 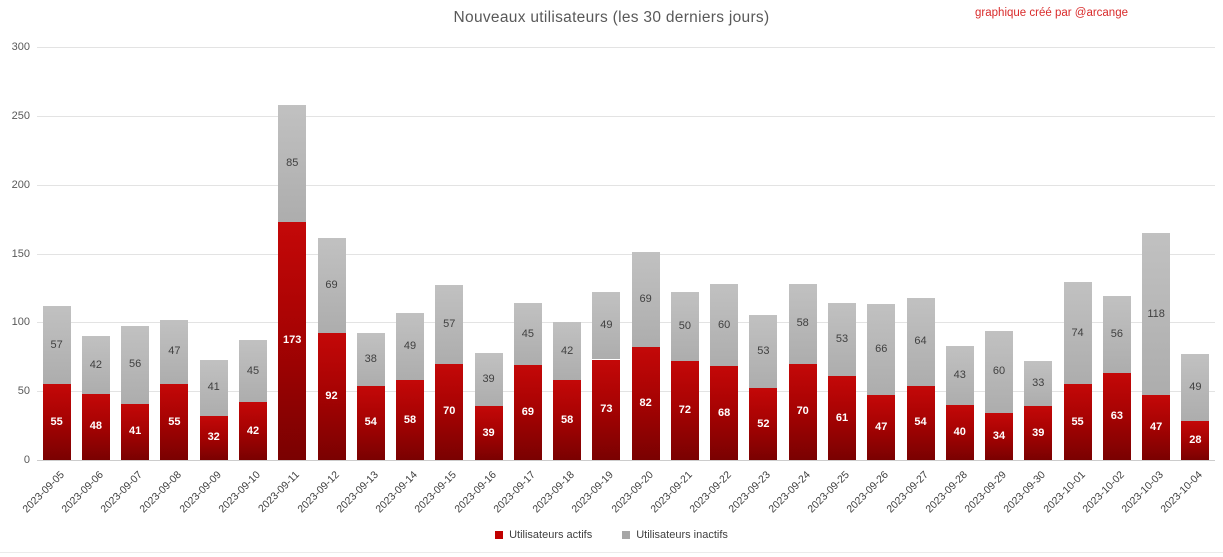 What do you see at coordinates (626, 254) in the screenshot?
I see `gridline-y150` at bounding box center [626, 254].